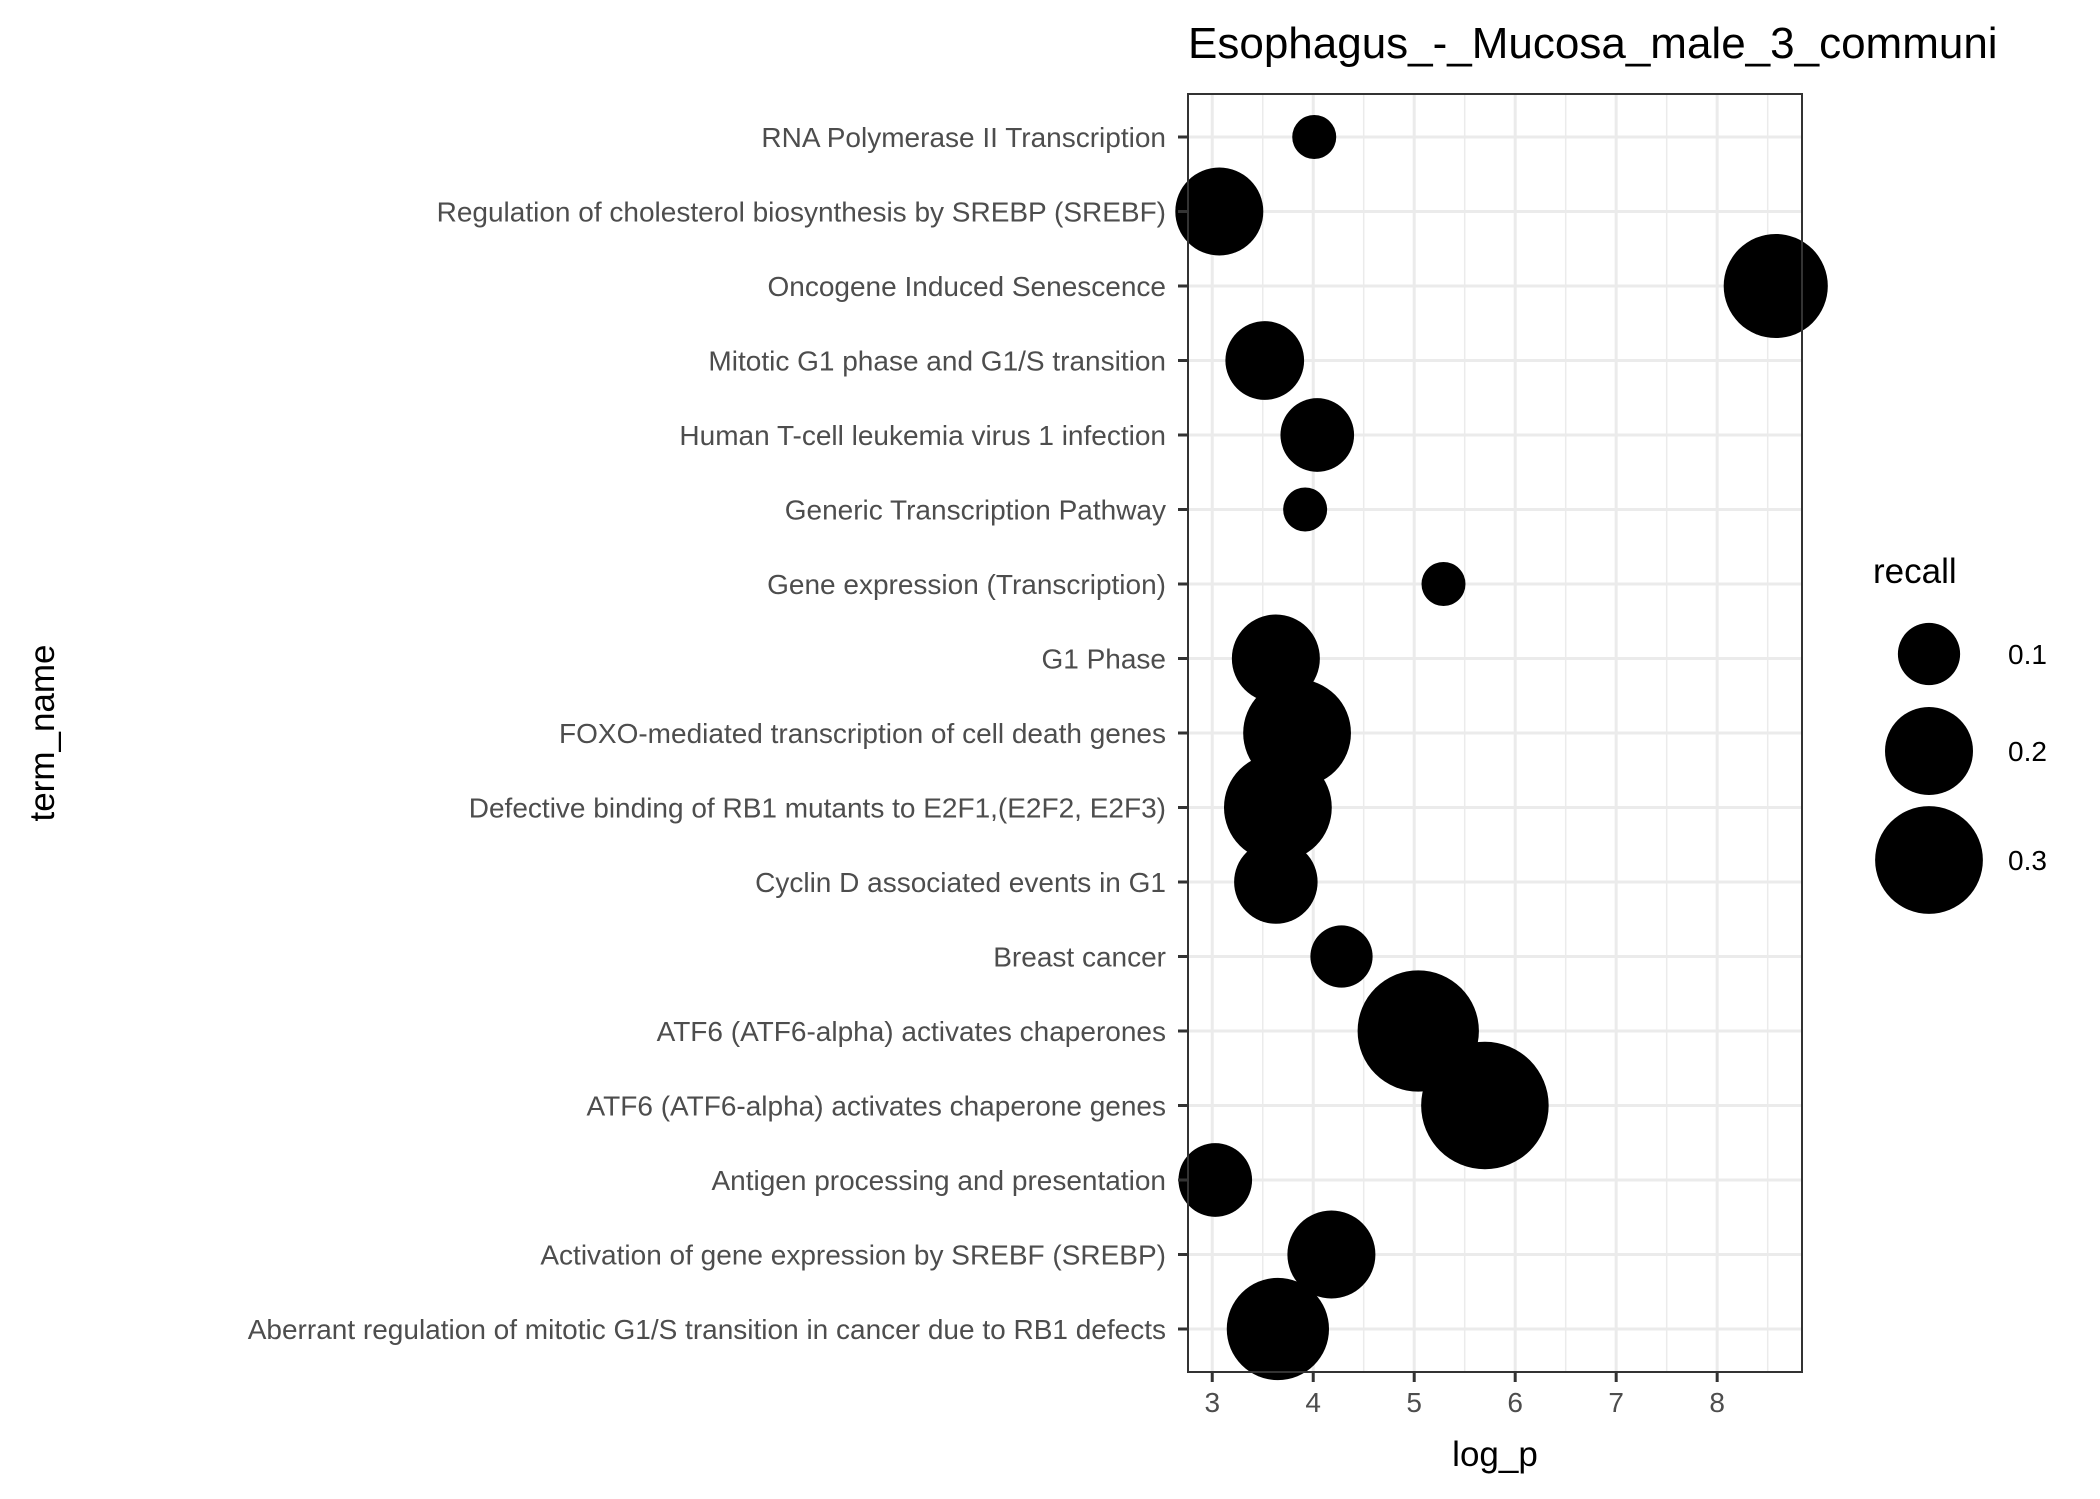  Describe the element at coordinates (1414, 1402) in the screenshot. I see `x-tick-label: 5` at that location.